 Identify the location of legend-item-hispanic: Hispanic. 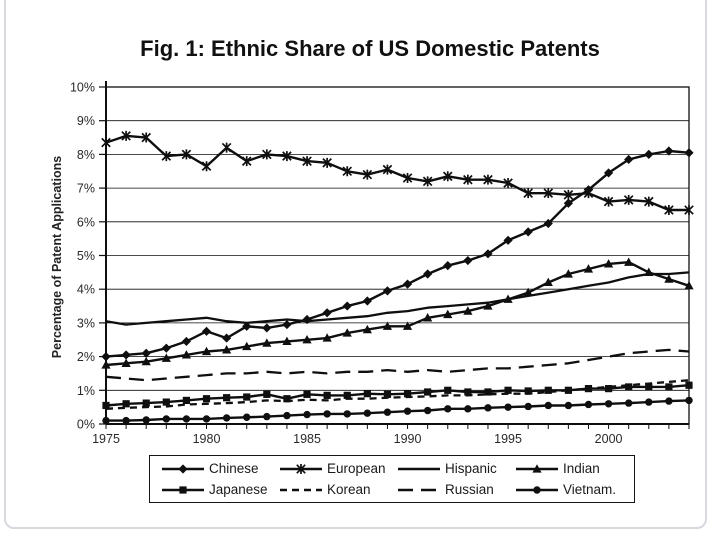
(455, 468).